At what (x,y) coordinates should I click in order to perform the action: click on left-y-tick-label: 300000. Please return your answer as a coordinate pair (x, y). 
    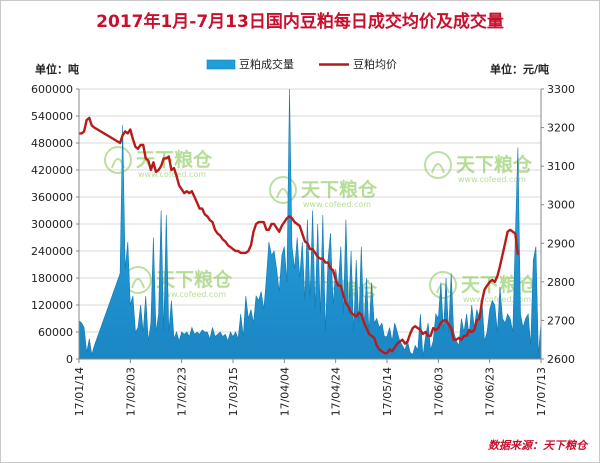
    Looking at the image, I should click on (52, 224).